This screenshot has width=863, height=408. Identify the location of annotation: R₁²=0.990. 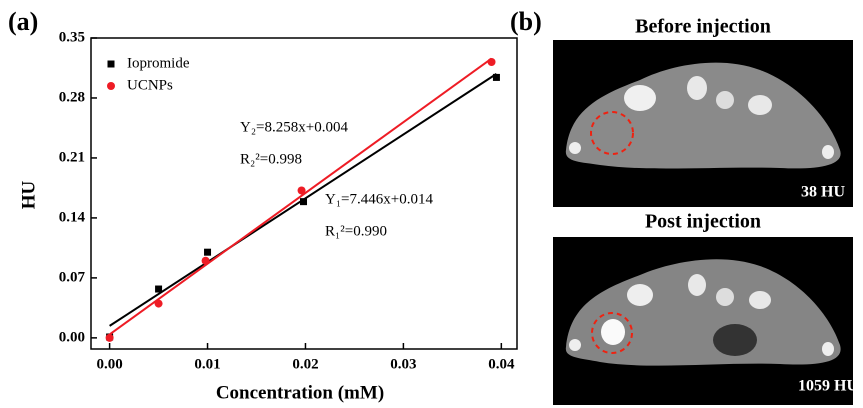
(356, 231).